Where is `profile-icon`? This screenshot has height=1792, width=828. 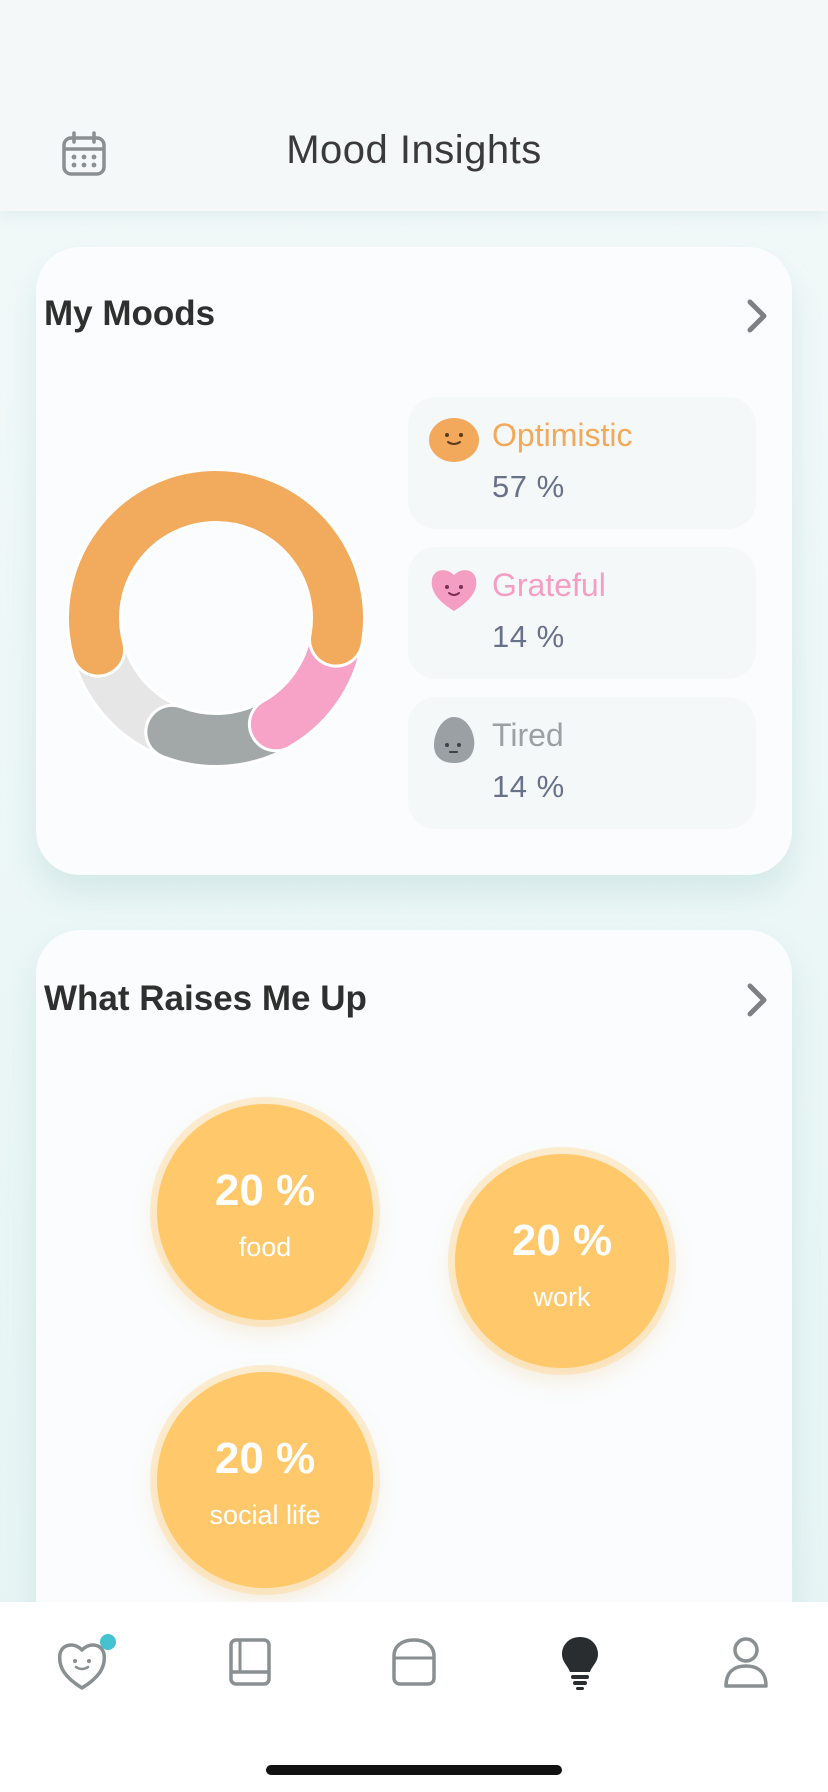
profile-icon is located at coordinates (746, 1662).